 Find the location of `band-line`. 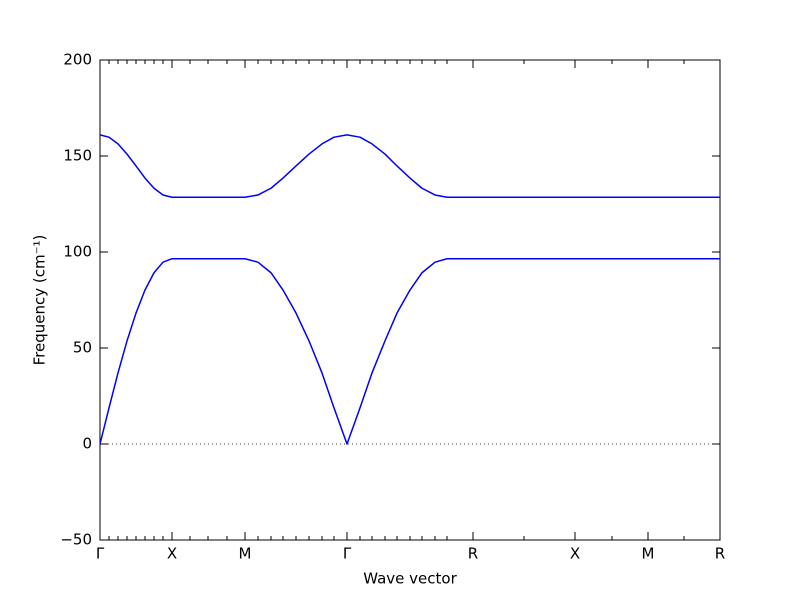

band-line is located at coordinates (409, 166).